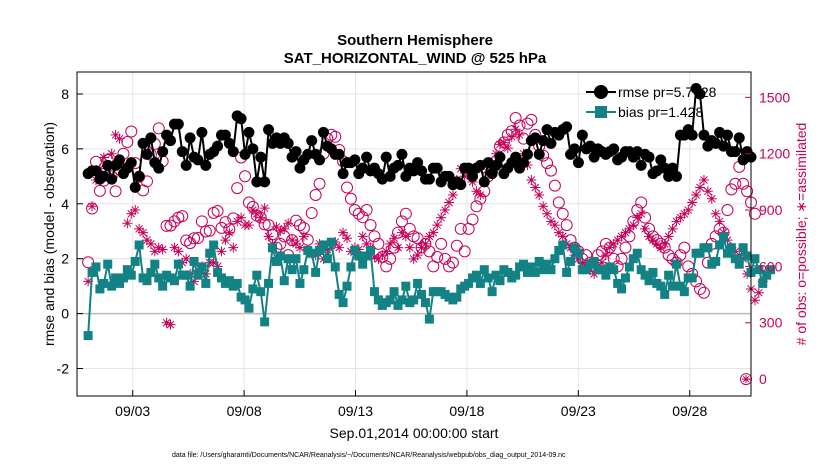 This screenshot has width=830, height=470. What do you see at coordinates (774, 154) in the screenshot?
I see `y-right-tick-label: 1200` at bounding box center [774, 154].